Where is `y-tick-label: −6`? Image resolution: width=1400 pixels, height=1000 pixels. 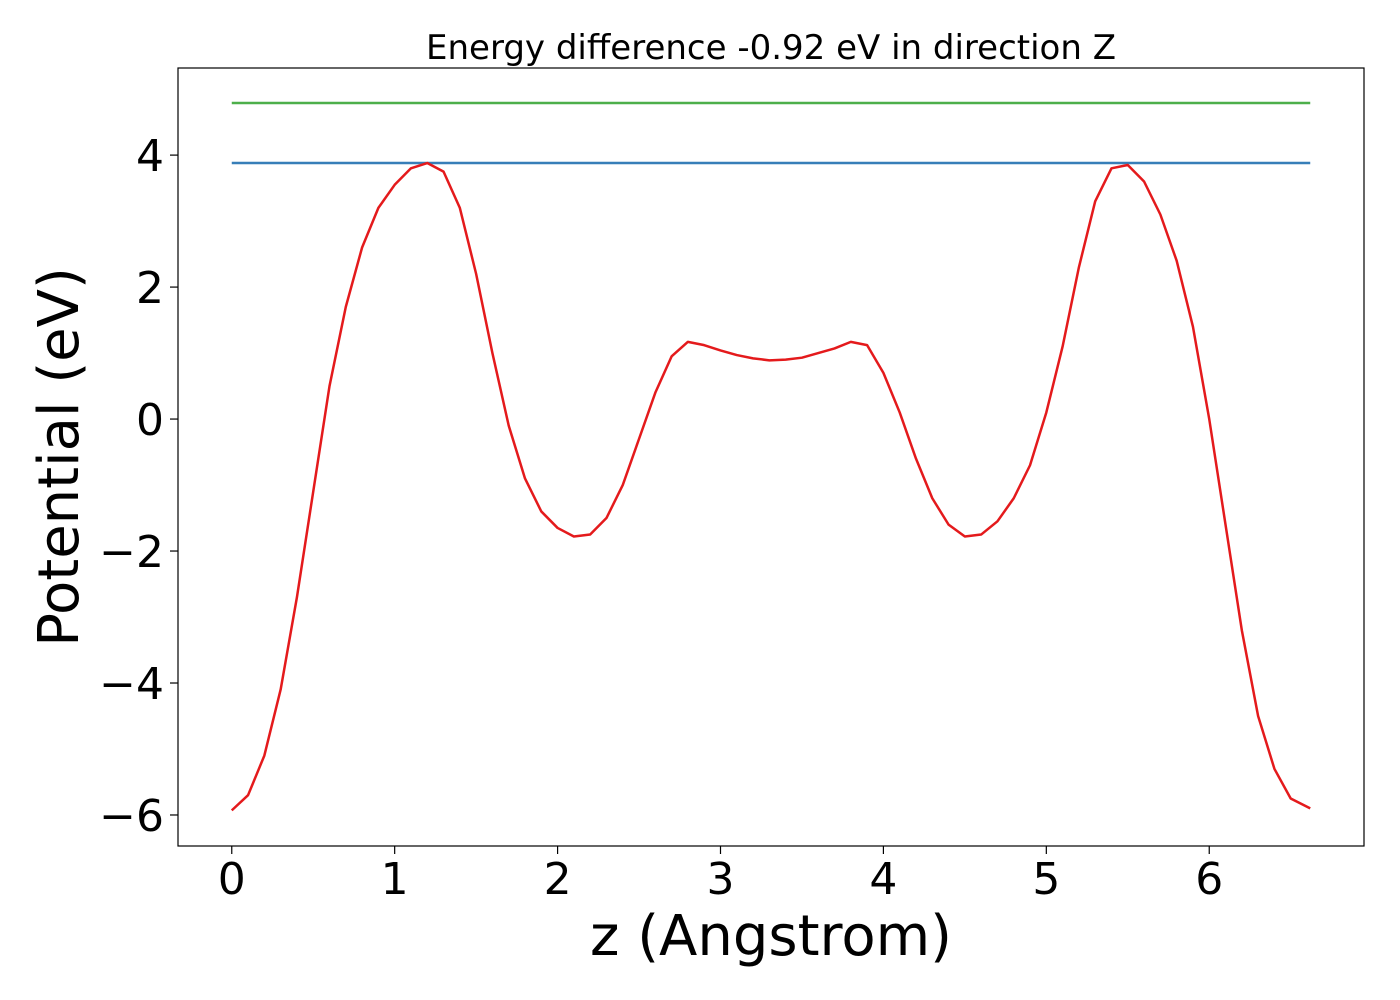 y-tick-label: −6 is located at coordinates (131, 816).